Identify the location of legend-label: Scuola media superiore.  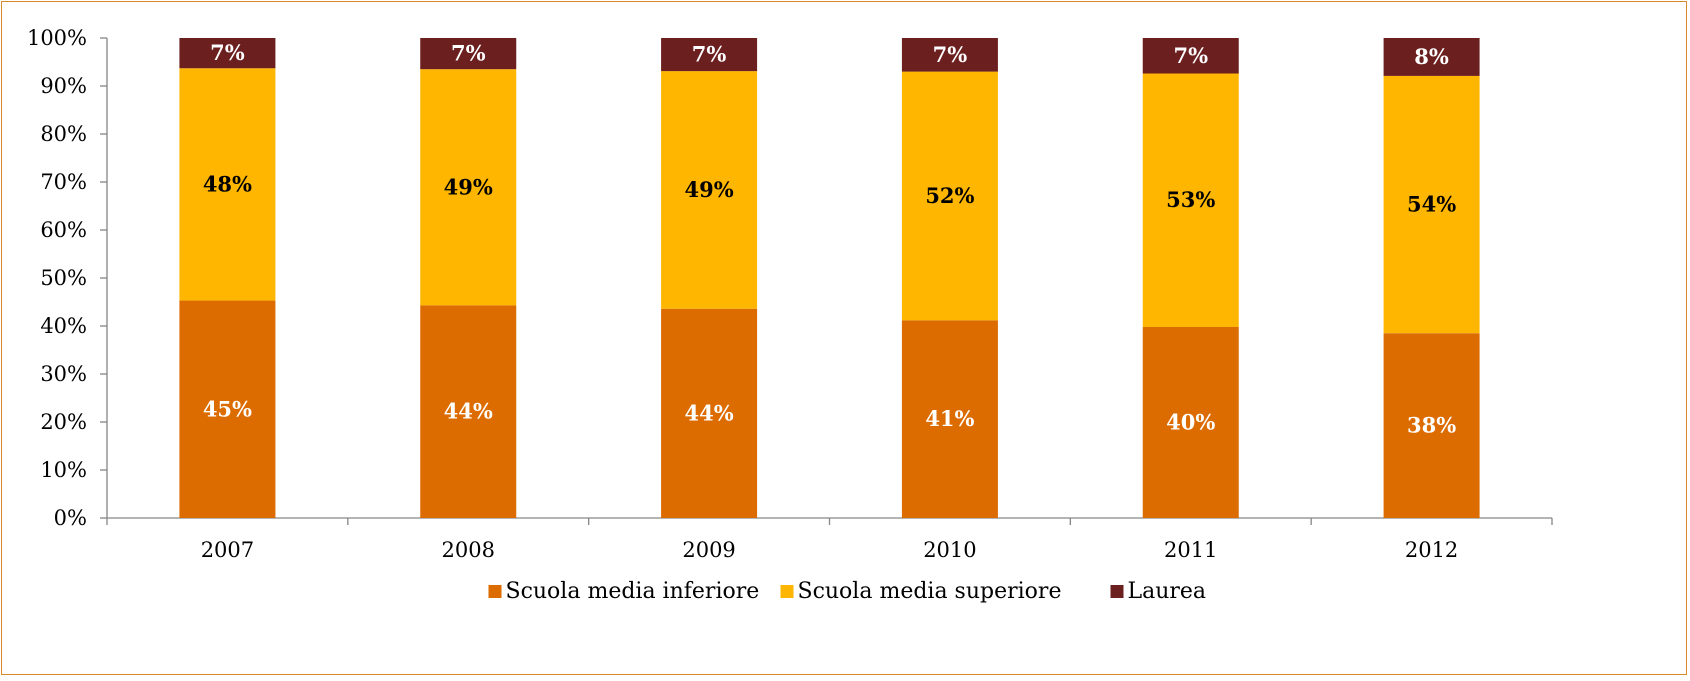
(930, 591).